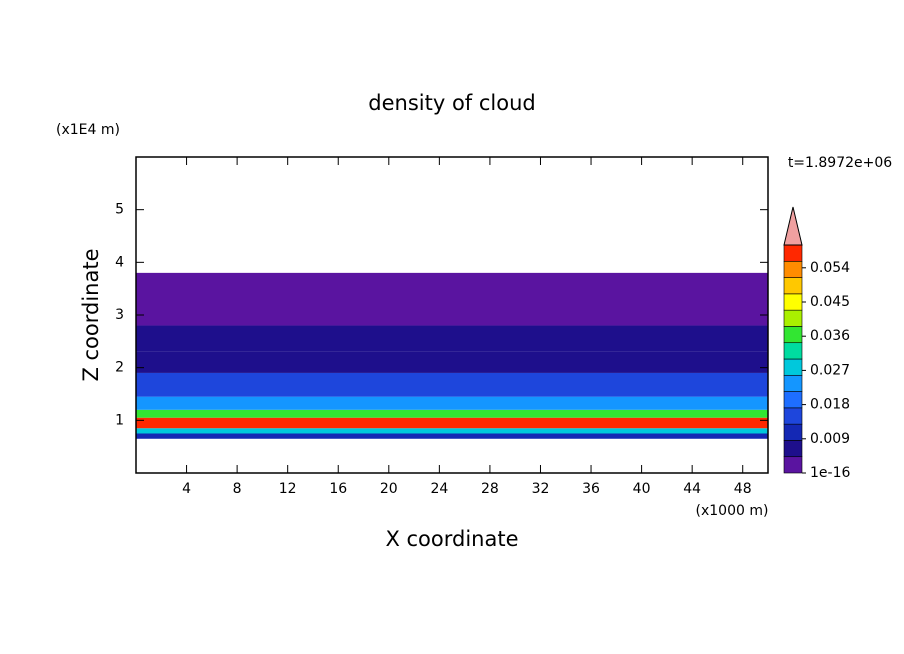  What do you see at coordinates (830, 268) in the screenshot?
I see `colorbar-tick-label: 0.054` at bounding box center [830, 268].